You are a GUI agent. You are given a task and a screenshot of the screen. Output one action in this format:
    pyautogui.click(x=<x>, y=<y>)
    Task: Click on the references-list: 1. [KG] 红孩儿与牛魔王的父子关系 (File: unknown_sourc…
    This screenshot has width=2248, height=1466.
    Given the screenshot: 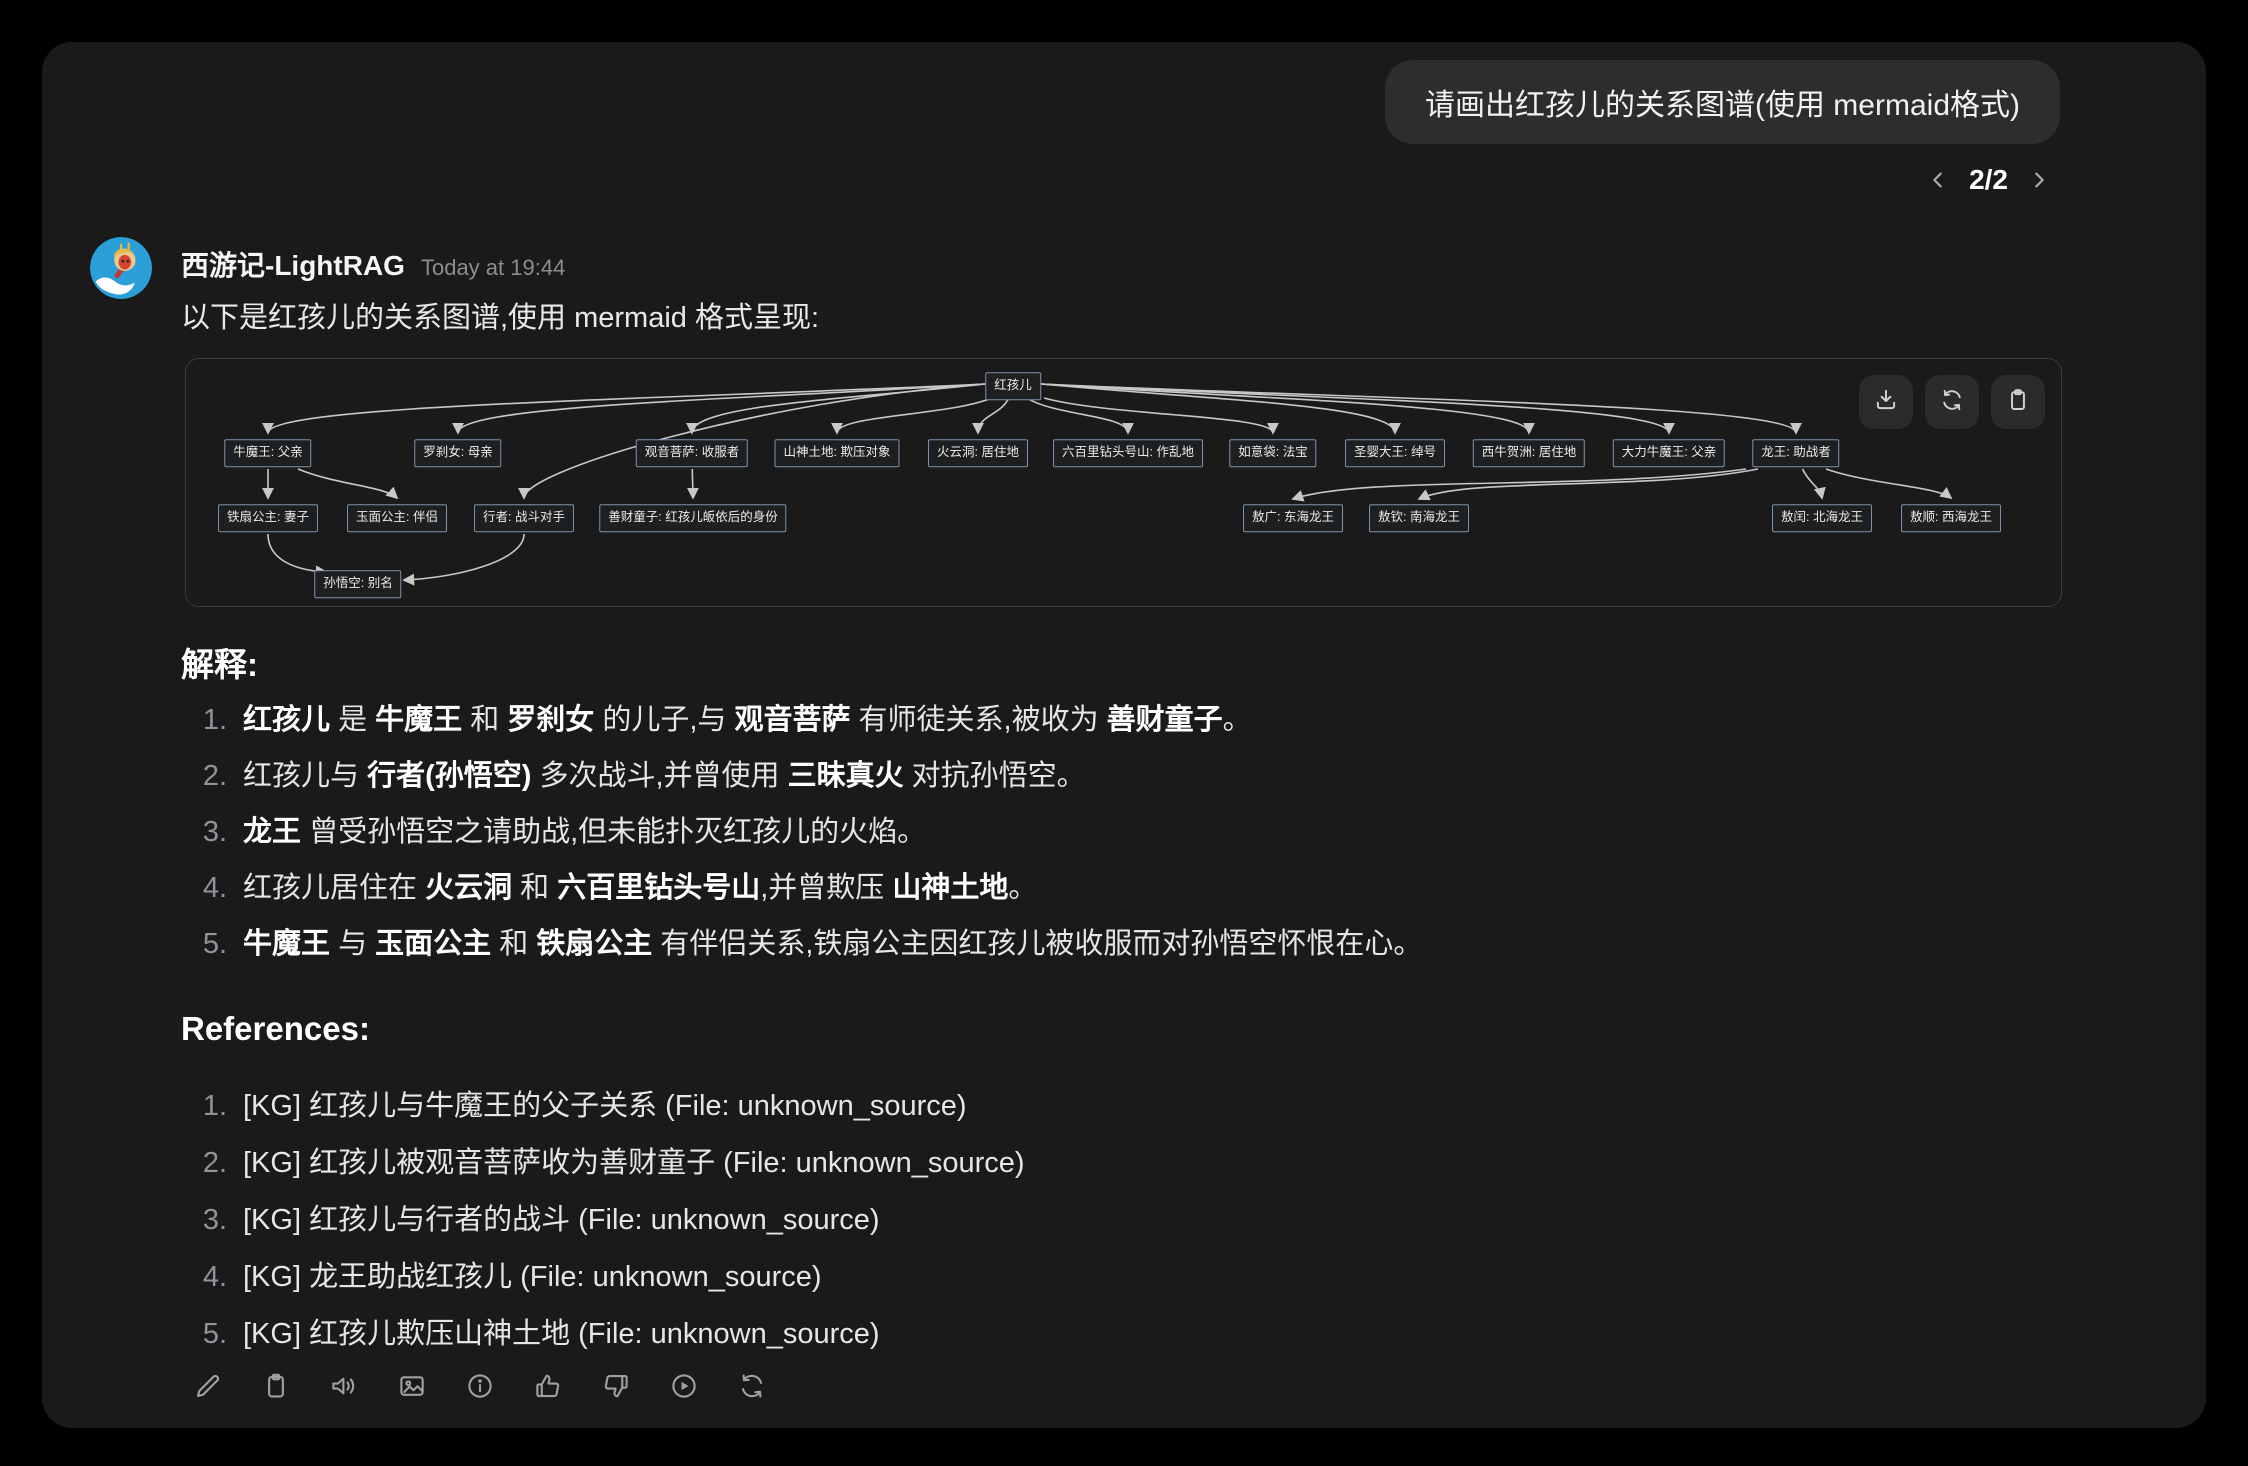 What is the action you would take?
    pyautogui.click(x=881, y=1224)
    